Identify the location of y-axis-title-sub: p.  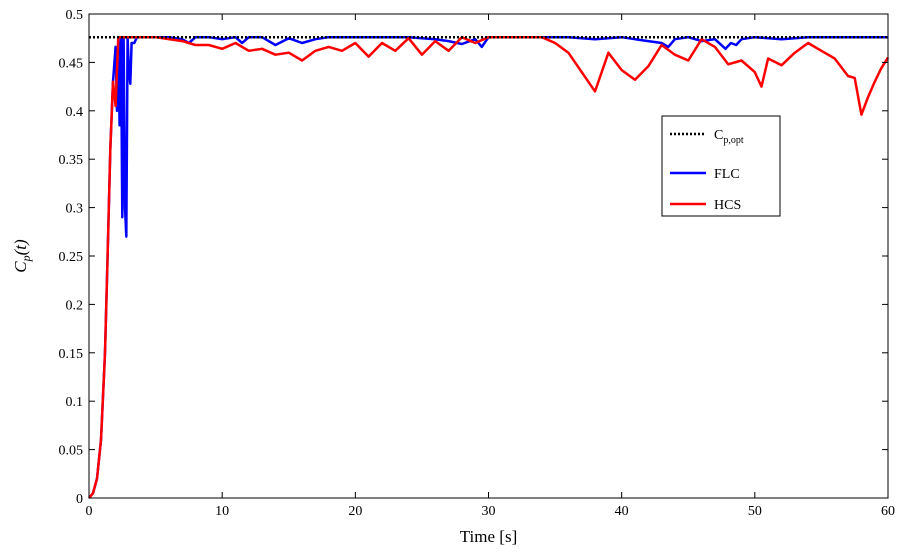
(26, 258).